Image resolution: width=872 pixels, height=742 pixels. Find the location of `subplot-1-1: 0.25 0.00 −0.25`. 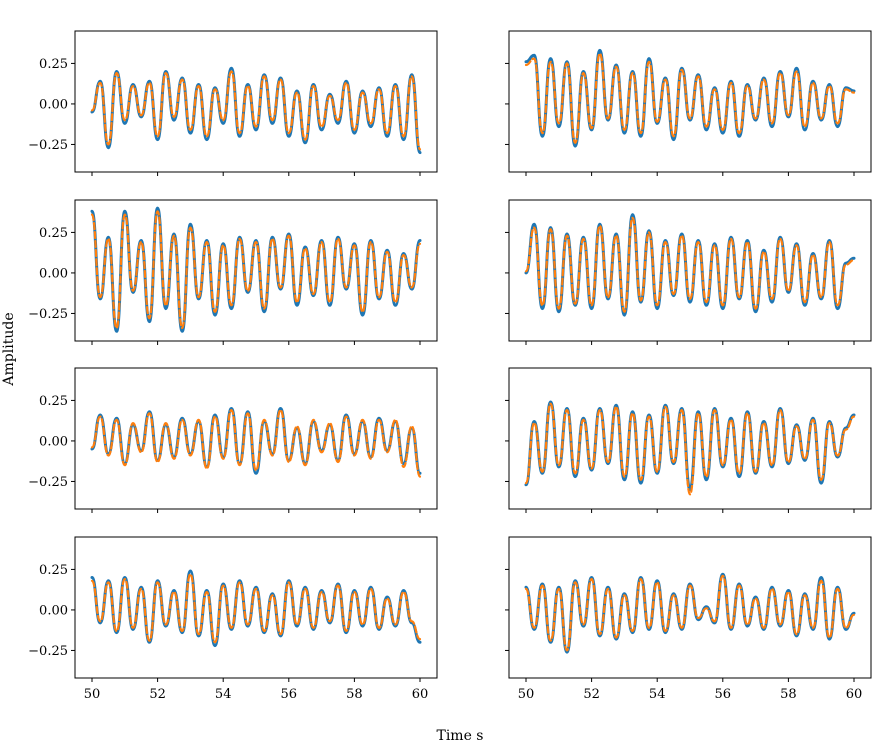

subplot-1-1: 0.25 0.00 −0.25 is located at coordinates (233, 103).